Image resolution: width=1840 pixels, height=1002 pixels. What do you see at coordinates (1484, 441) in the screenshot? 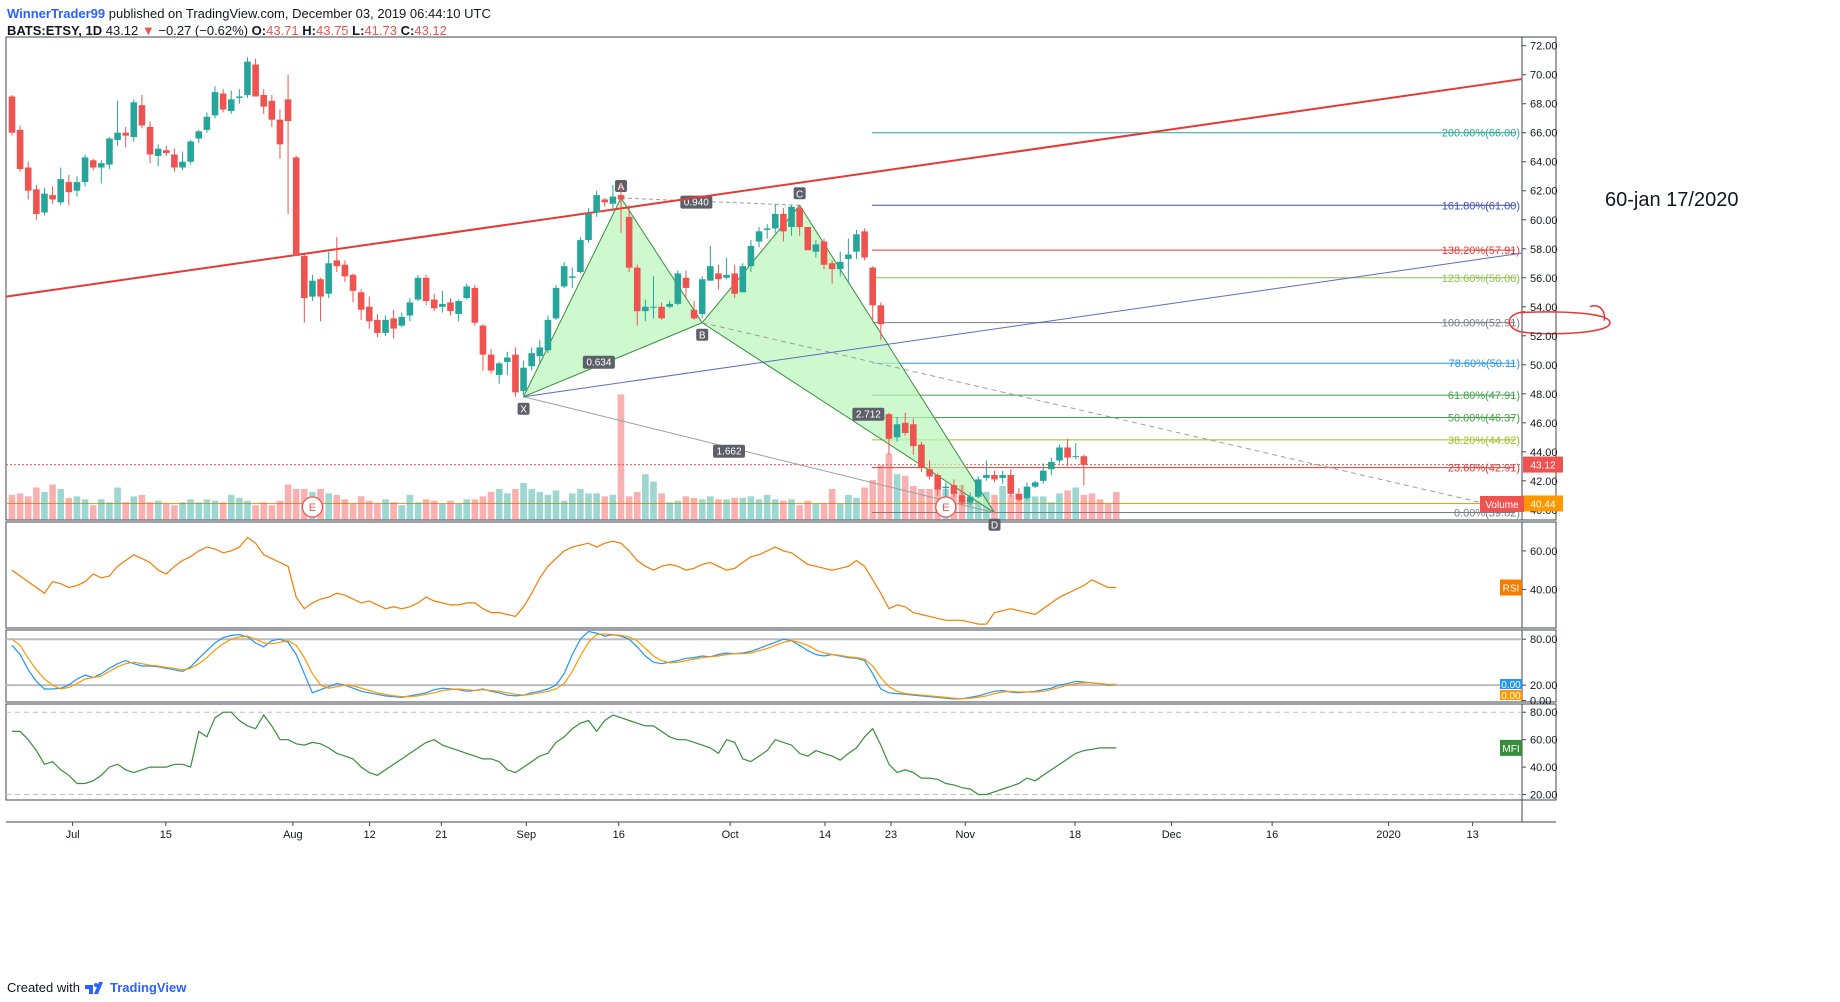
I see `fib-level-label-8: 38.20%(44.82)` at bounding box center [1484, 441].